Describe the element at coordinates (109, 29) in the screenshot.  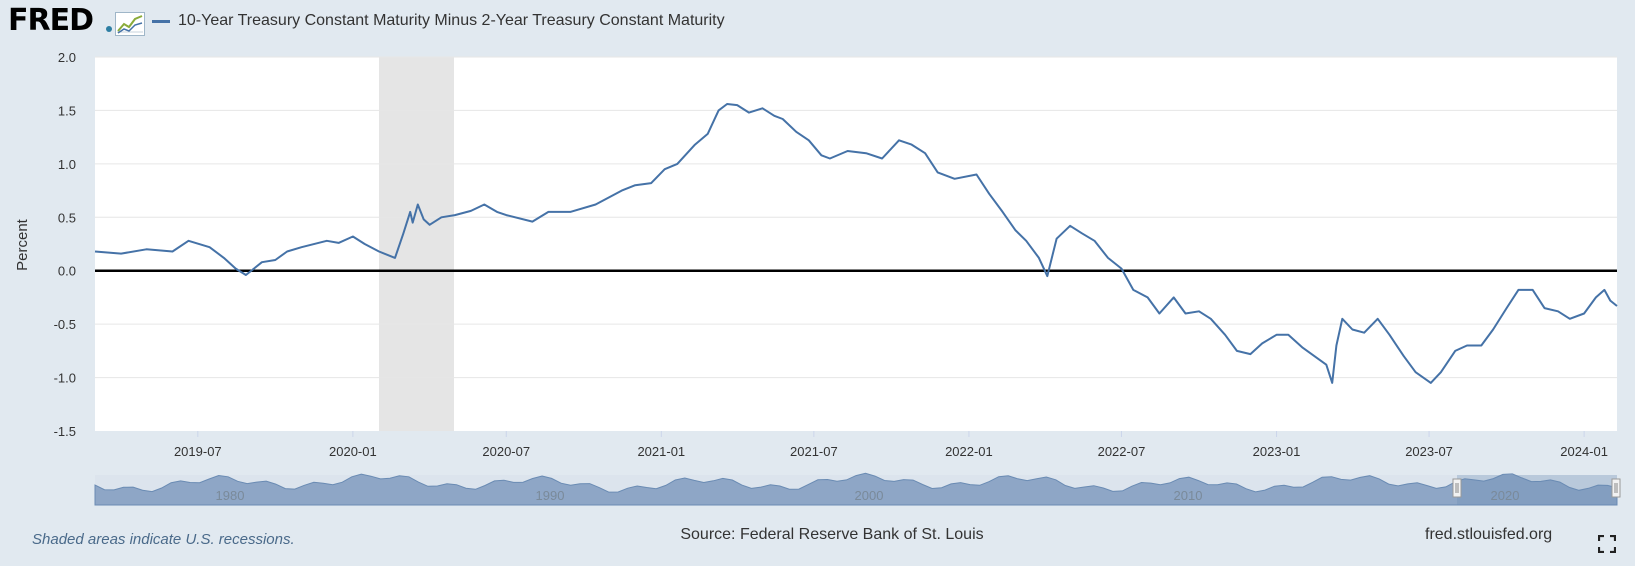
I see `fred-logo-dot` at that location.